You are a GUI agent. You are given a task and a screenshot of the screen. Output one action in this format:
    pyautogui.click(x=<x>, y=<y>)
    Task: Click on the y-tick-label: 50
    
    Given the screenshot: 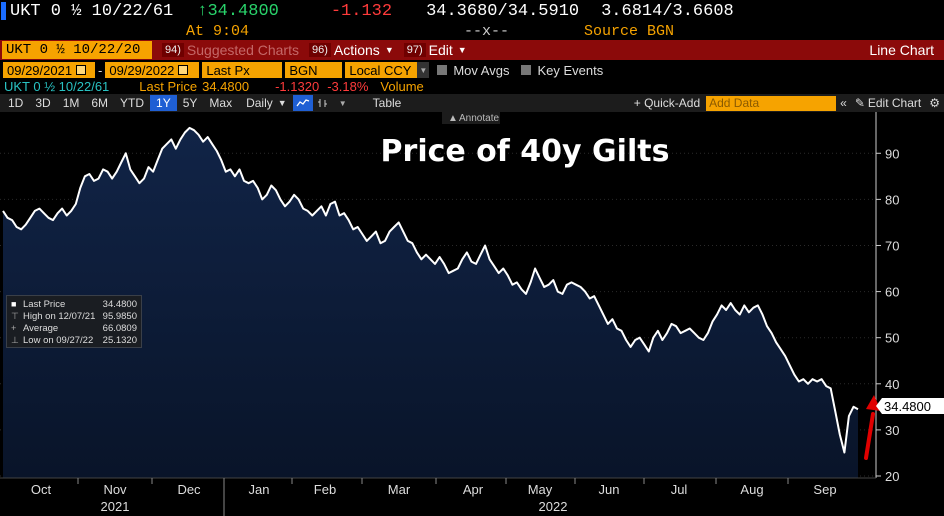 What is the action you would take?
    pyautogui.click(x=892, y=338)
    